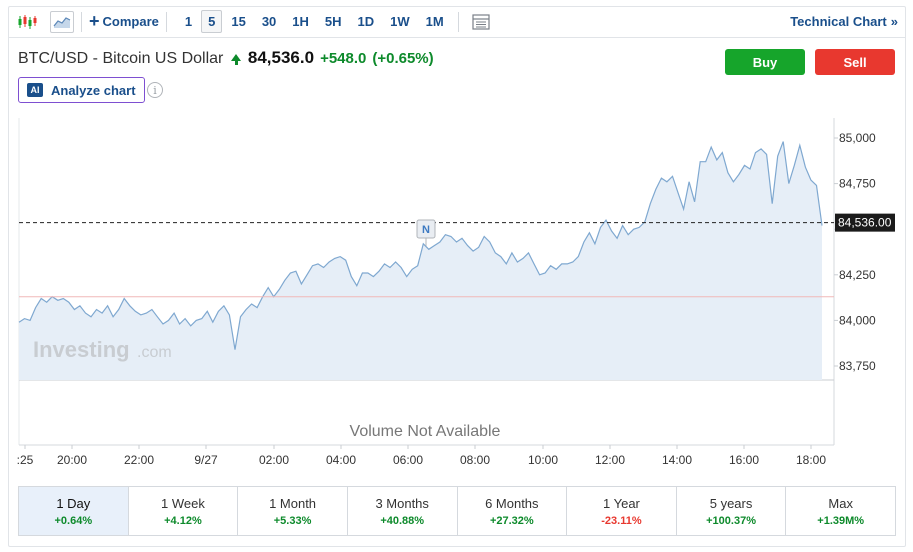 Image resolution: width=913 pixels, height=552 pixels. I want to click on period-label: Max, so click(840, 503).